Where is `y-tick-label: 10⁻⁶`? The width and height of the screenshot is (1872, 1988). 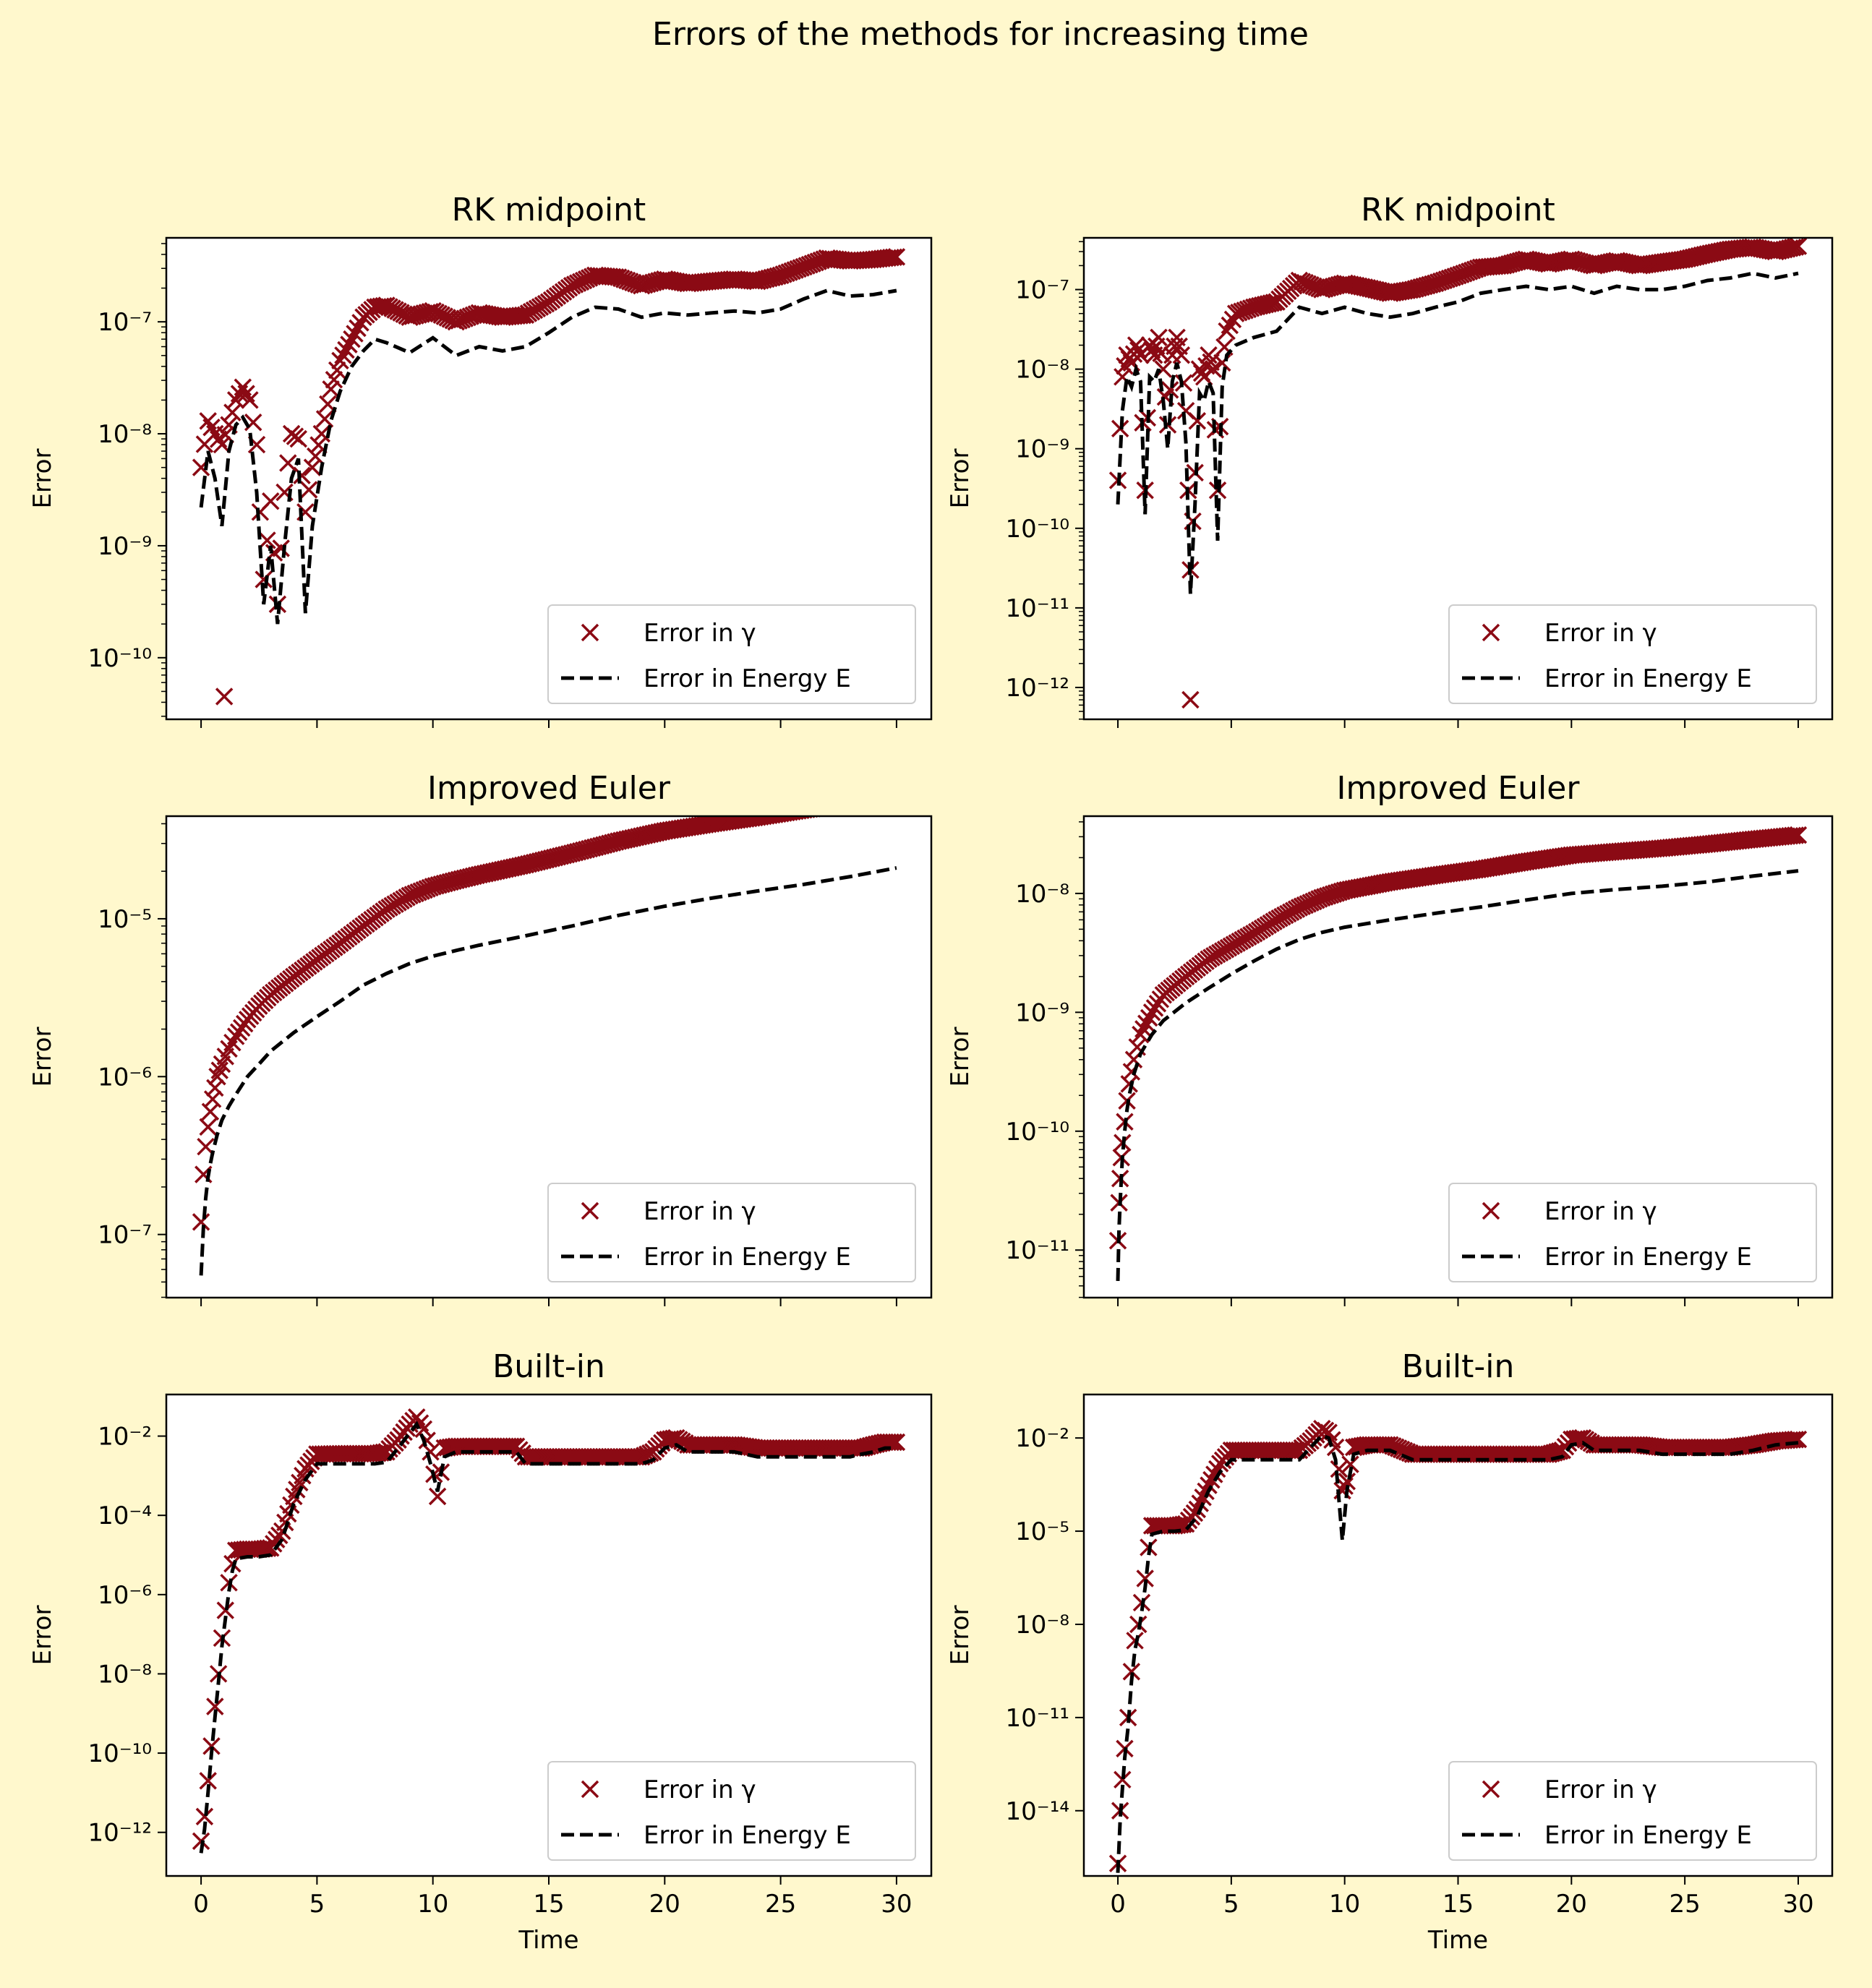 y-tick-label: 10⁻⁶ is located at coordinates (125, 1077).